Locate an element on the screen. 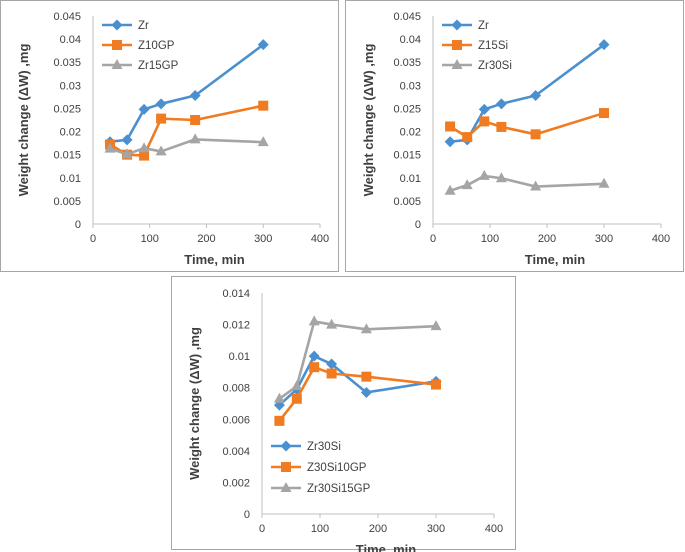 Image resolution: width=685 pixels, height=552 pixels. legend-label: Z10GP is located at coordinates (156, 46).